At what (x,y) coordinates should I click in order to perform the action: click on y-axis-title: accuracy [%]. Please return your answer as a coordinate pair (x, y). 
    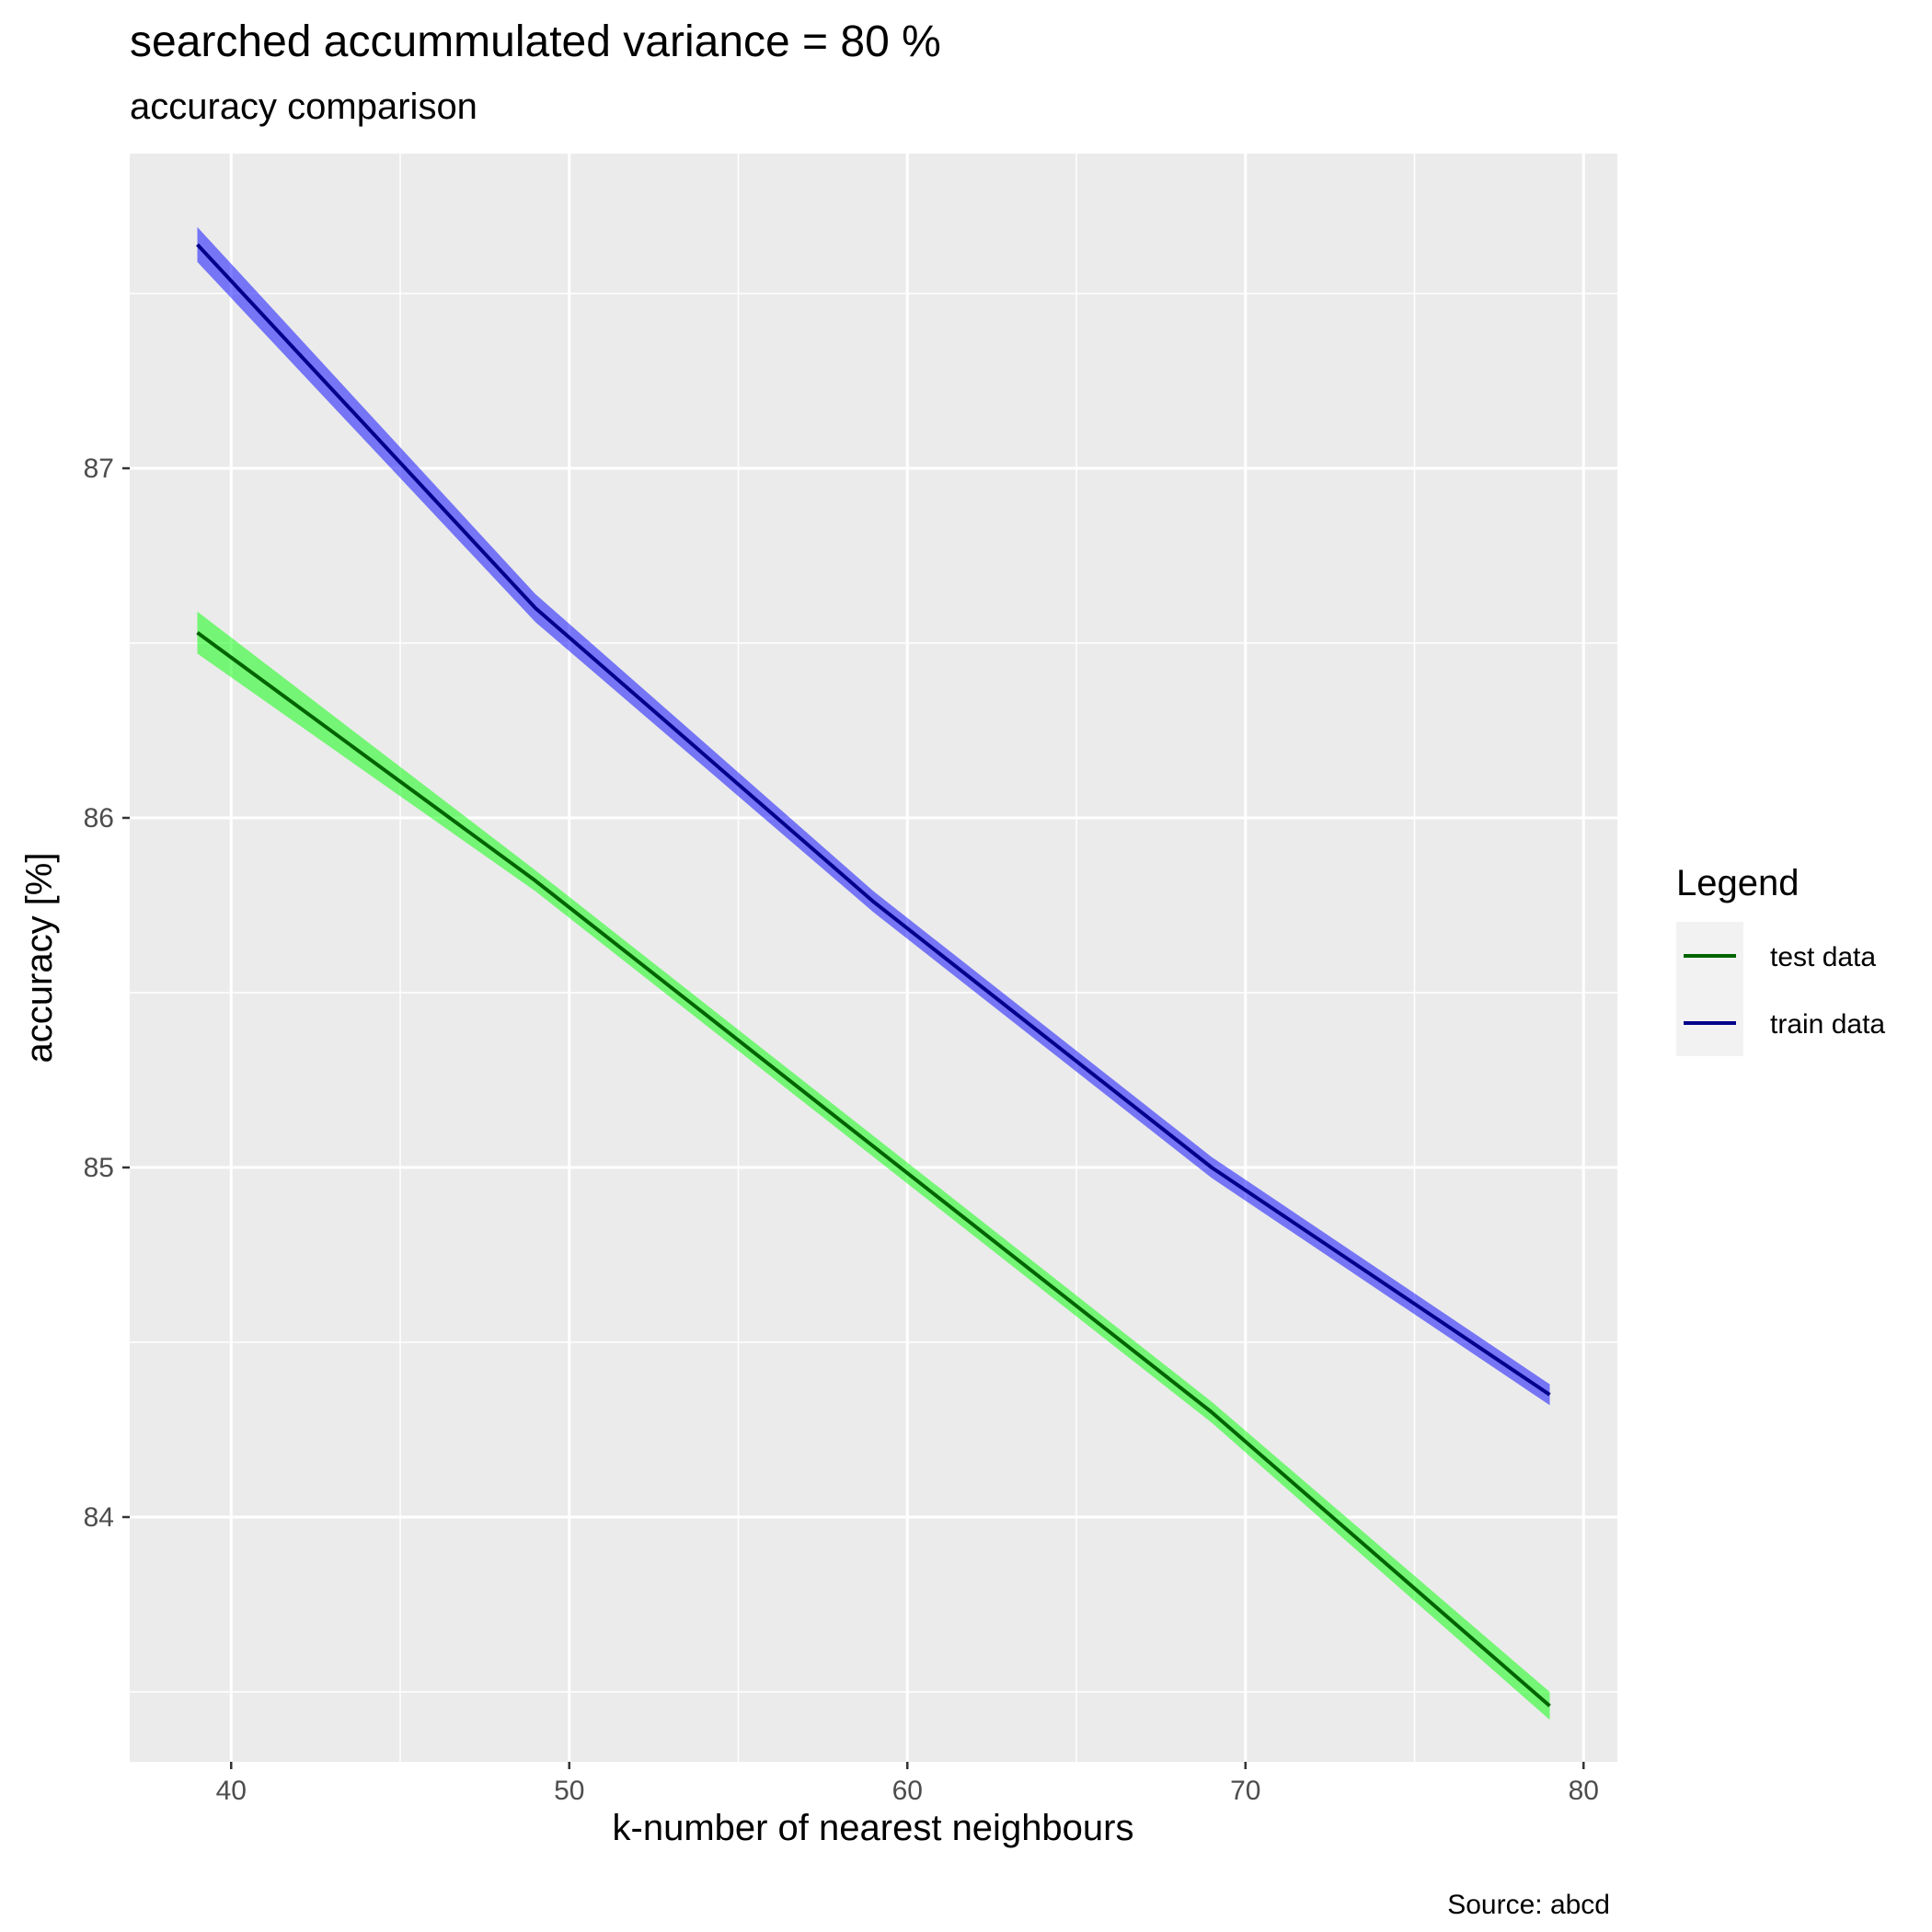
    Looking at the image, I should click on (39, 958).